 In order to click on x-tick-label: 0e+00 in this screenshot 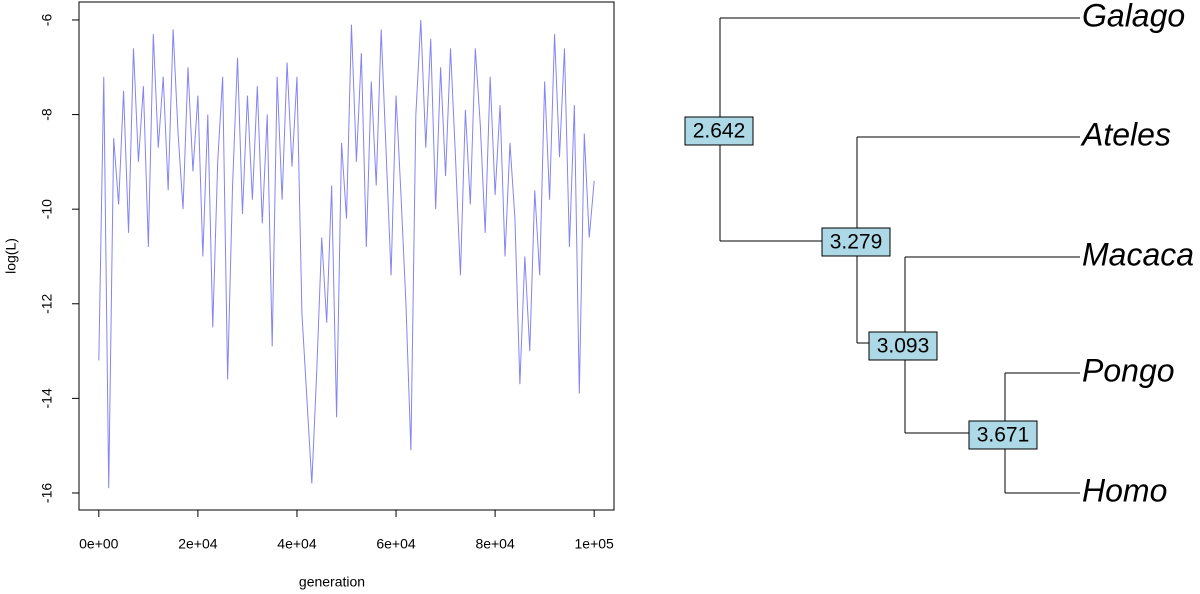, I will do `click(99, 544)`.